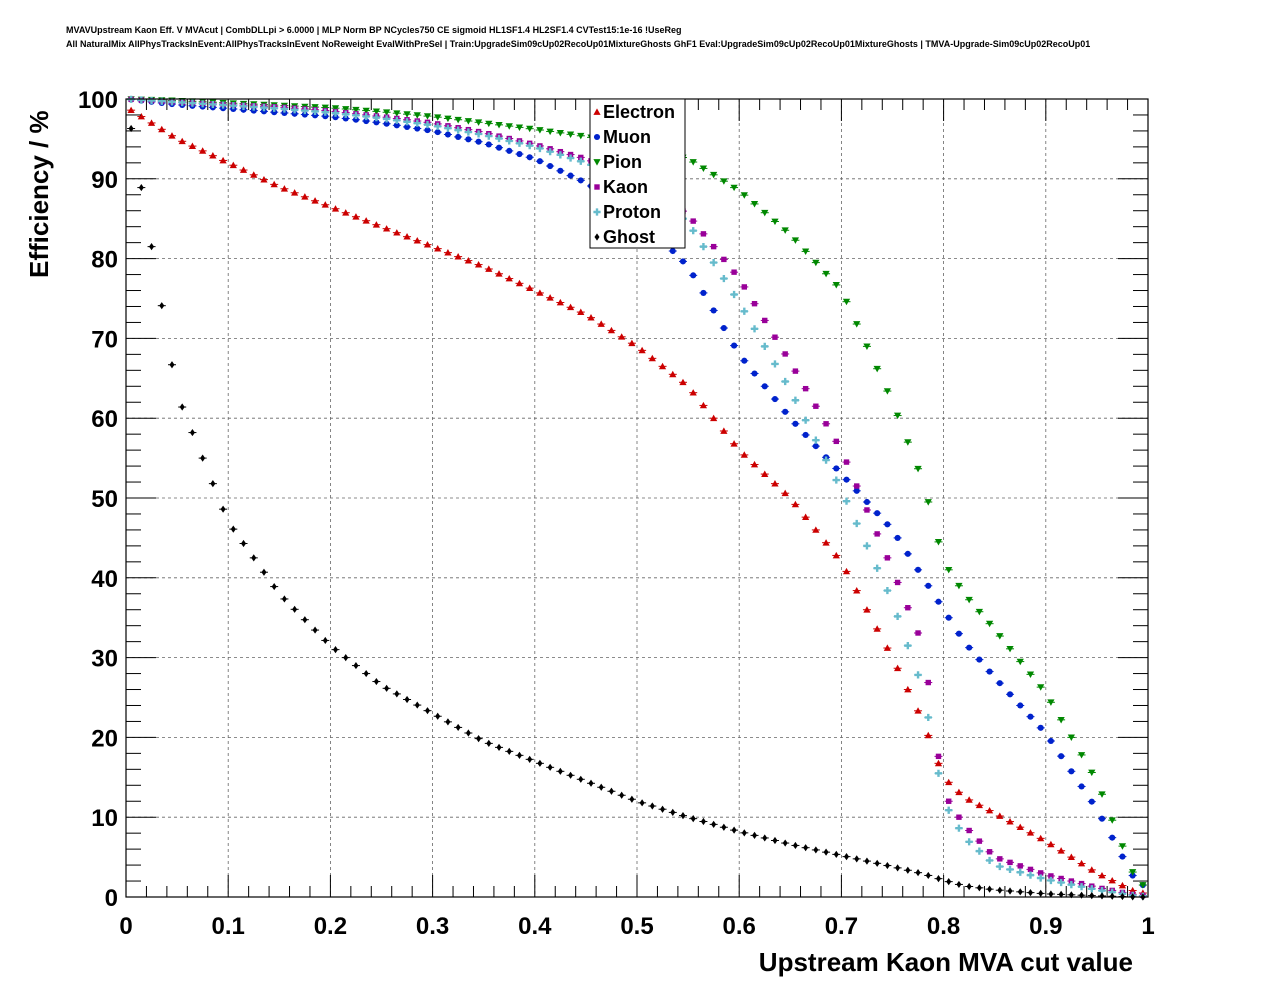 The height and width of the screenshot is (996, 1276). What do you see at coordinates (946, 962) in the screenshot?
I see `x-axis-label: Upstream Kaon MVA cut value` at bounding box center [946, 962].